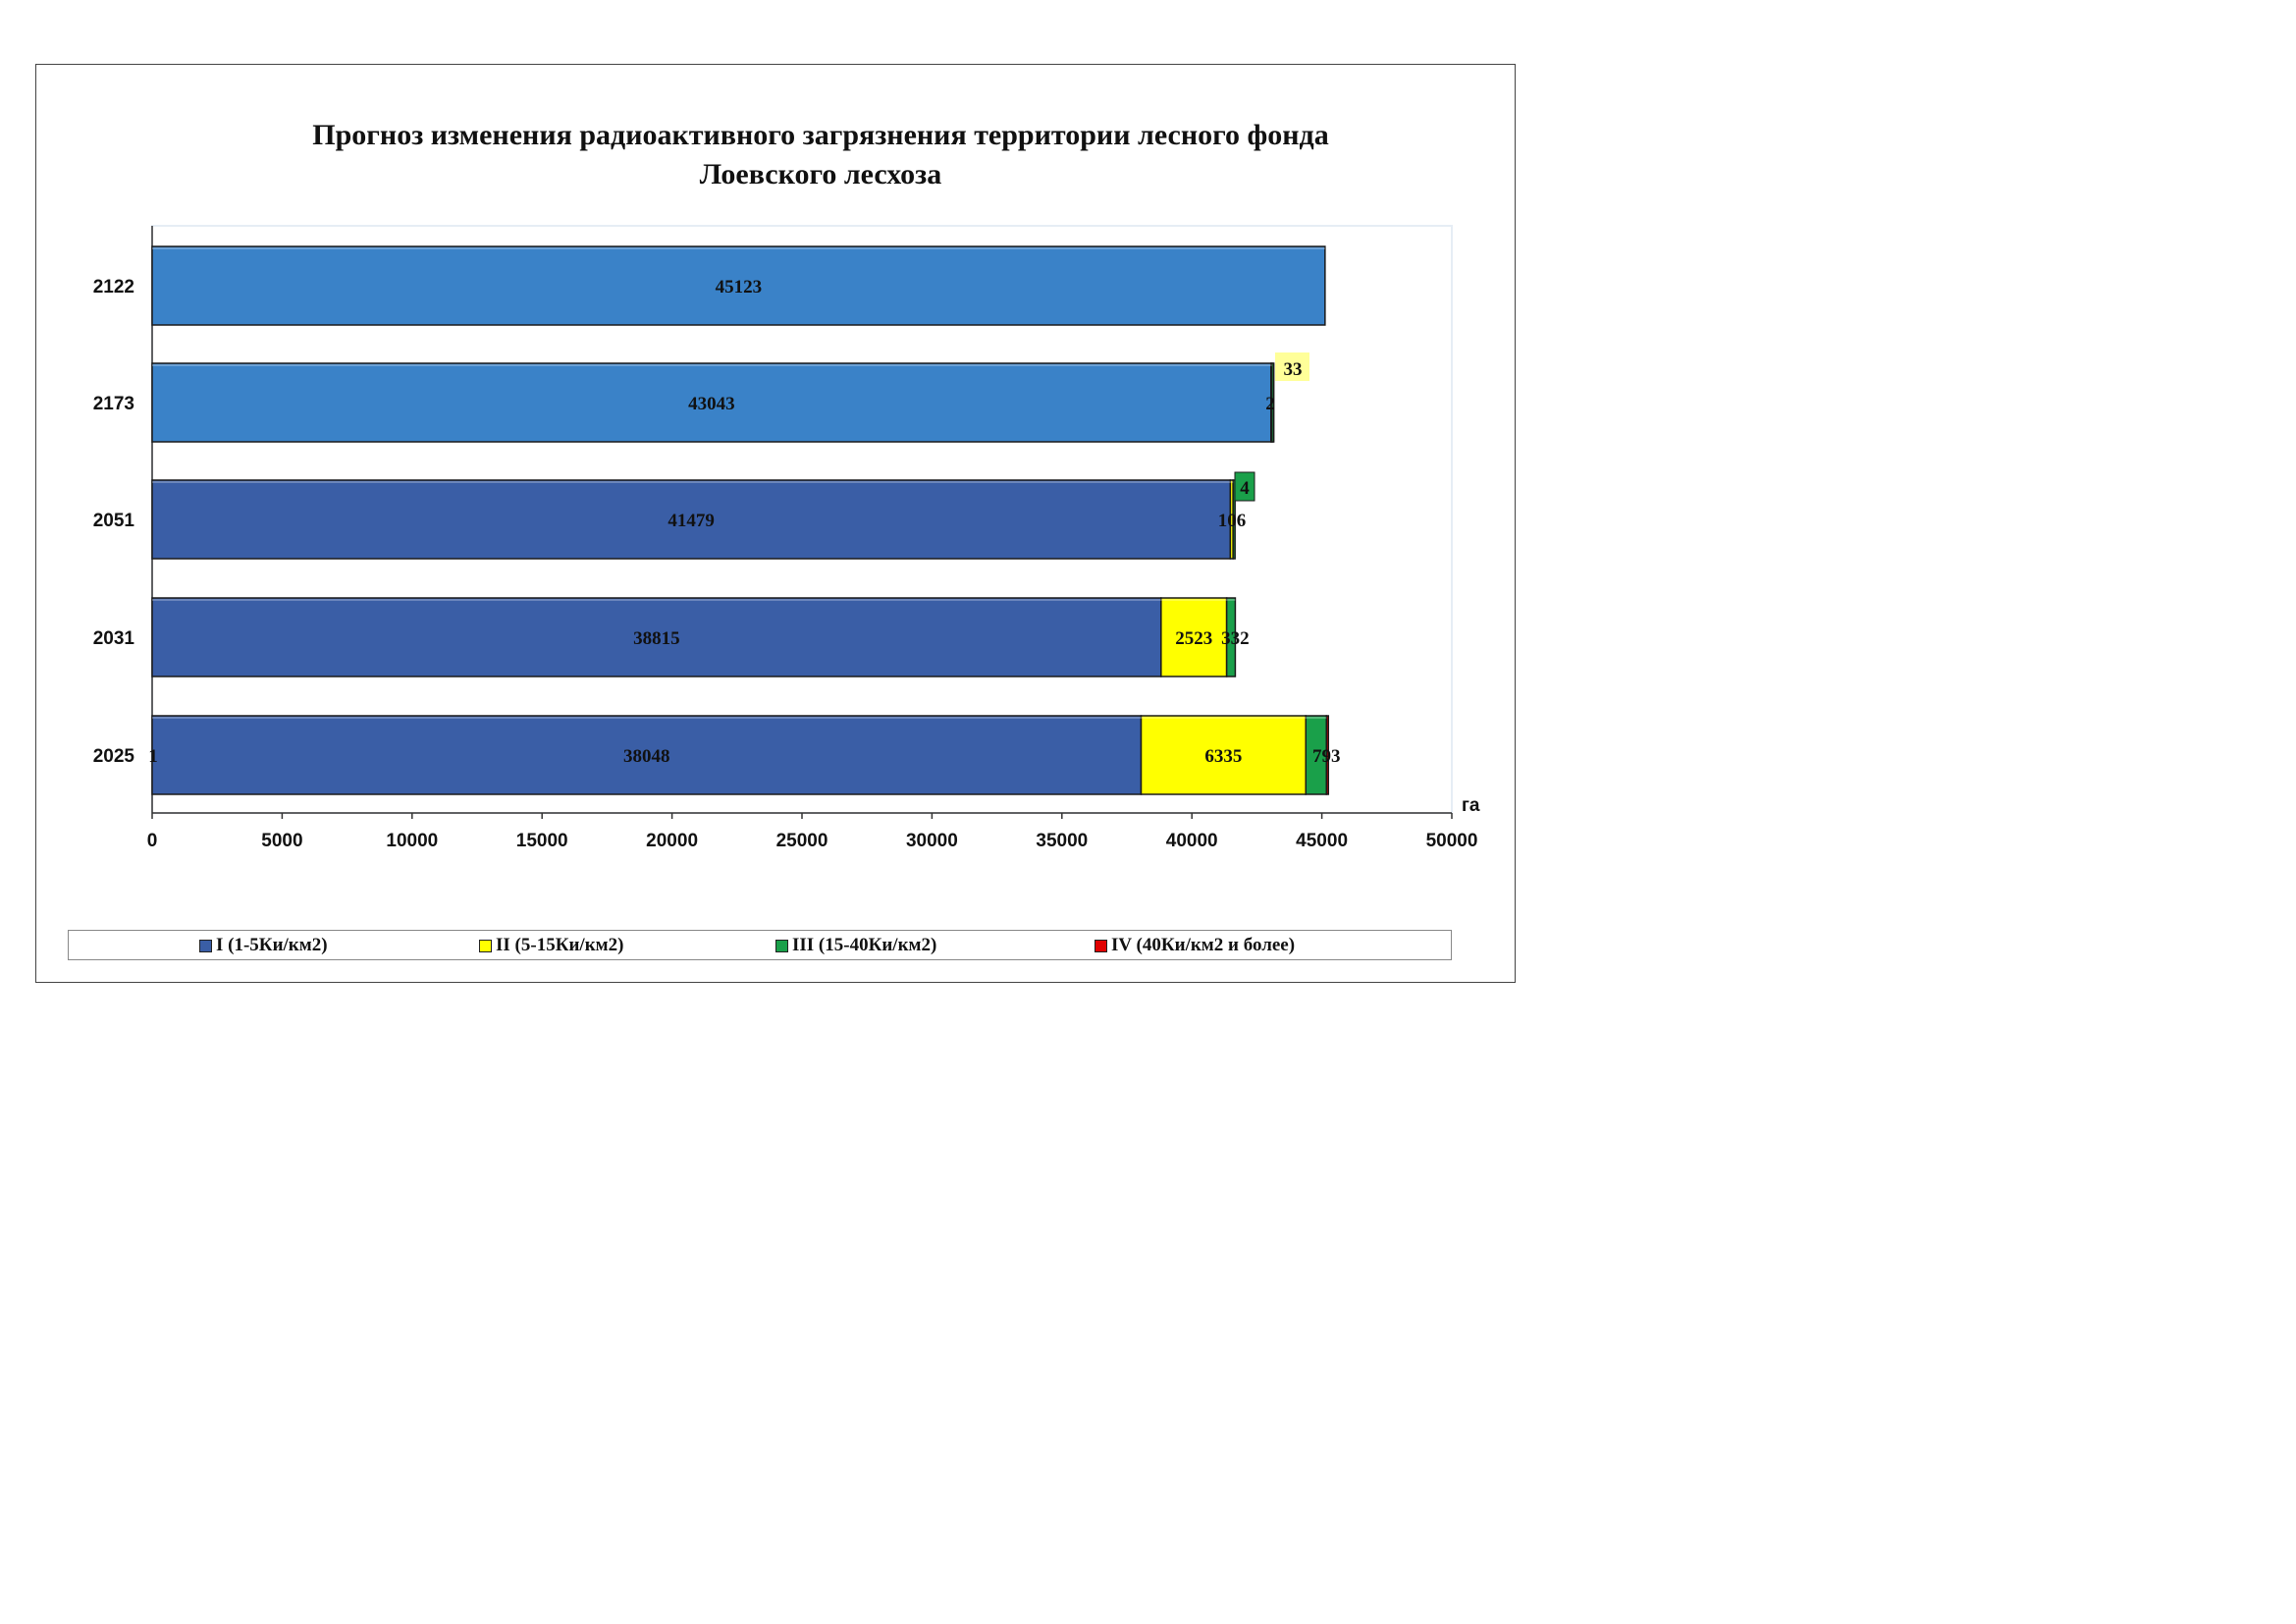 This screenshot has width=2296, height=1624. I want to click on legend-label: III (15-40Ки/км2), so click(865, 945).